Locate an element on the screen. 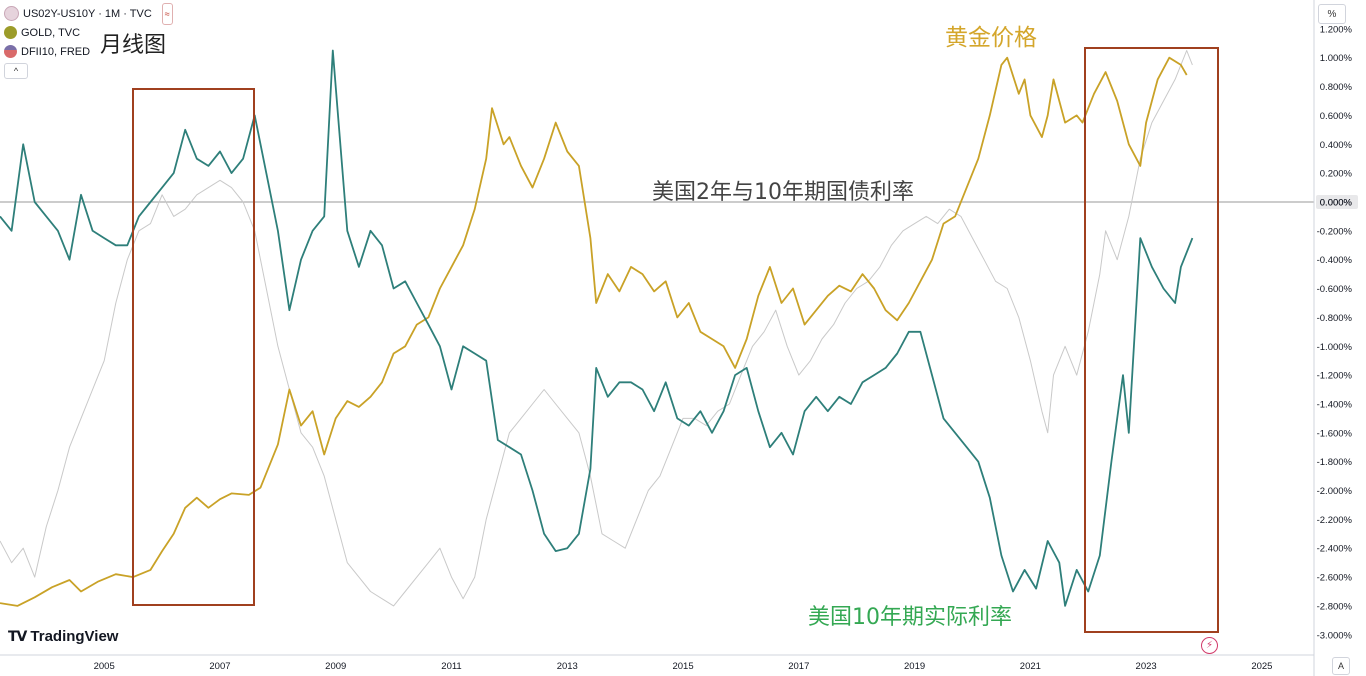 The width and height of the screenshot is (1366, 676). y-tick-label: 0.400% is located at coordinates (1336, 145).